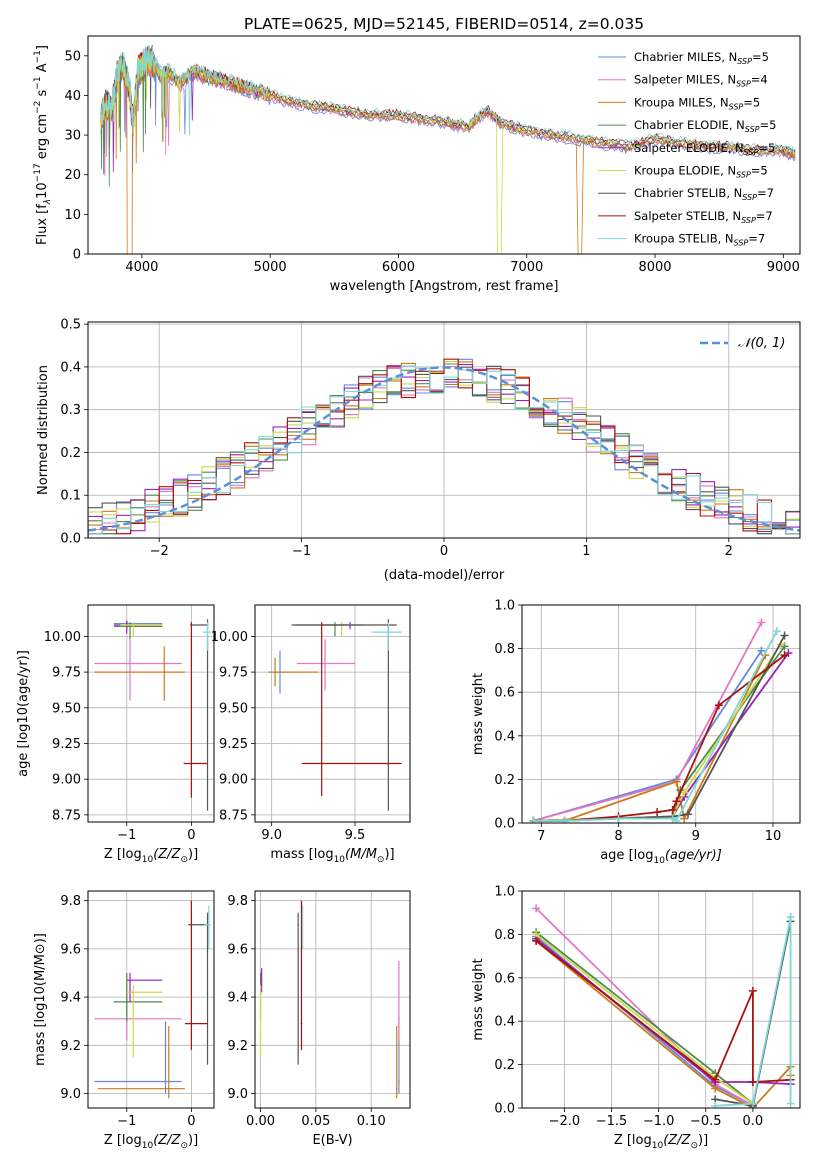 Image resolution: width=819 pixels, height=1170 pixels. I want to click on x-tick-label: 1, so click(586, 551).